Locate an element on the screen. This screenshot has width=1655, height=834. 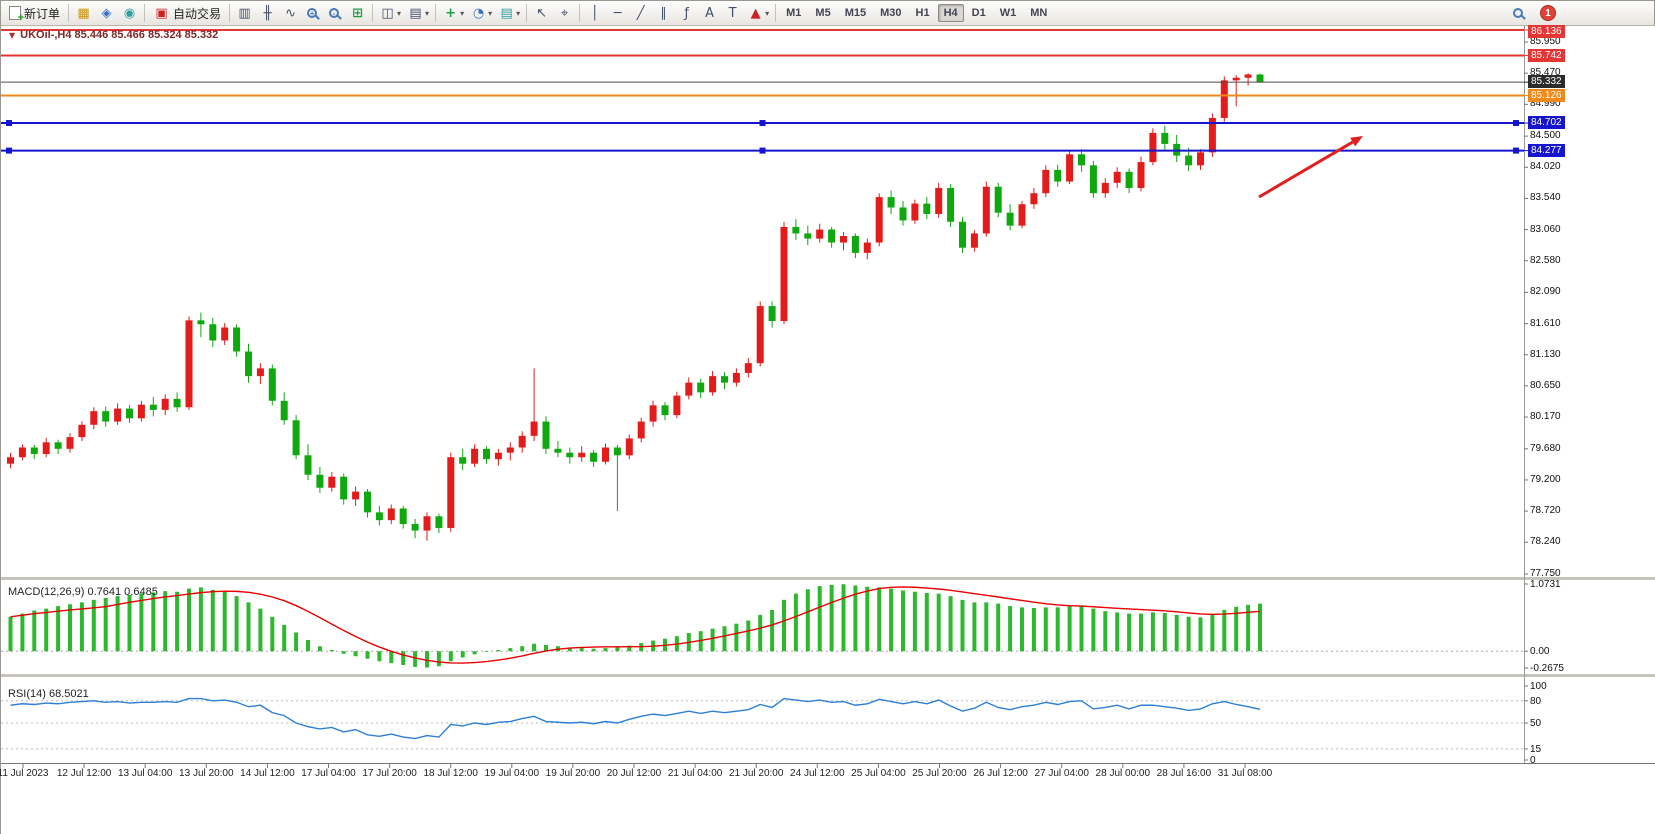
tile-windows-icon: ⊞ is located at coordinates (357, 13).